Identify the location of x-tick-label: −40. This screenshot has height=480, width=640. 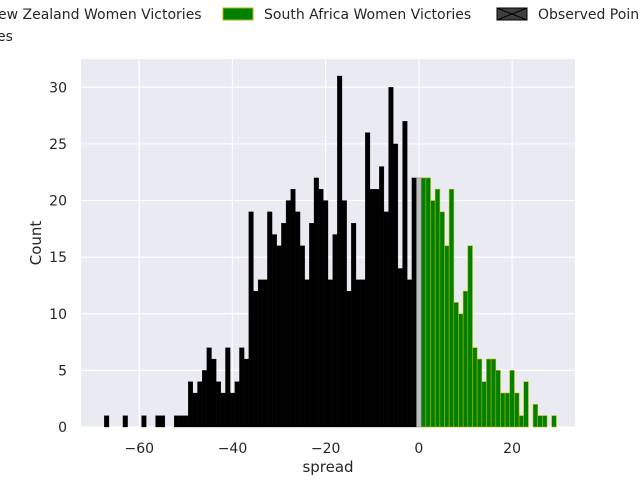
(233, 449).